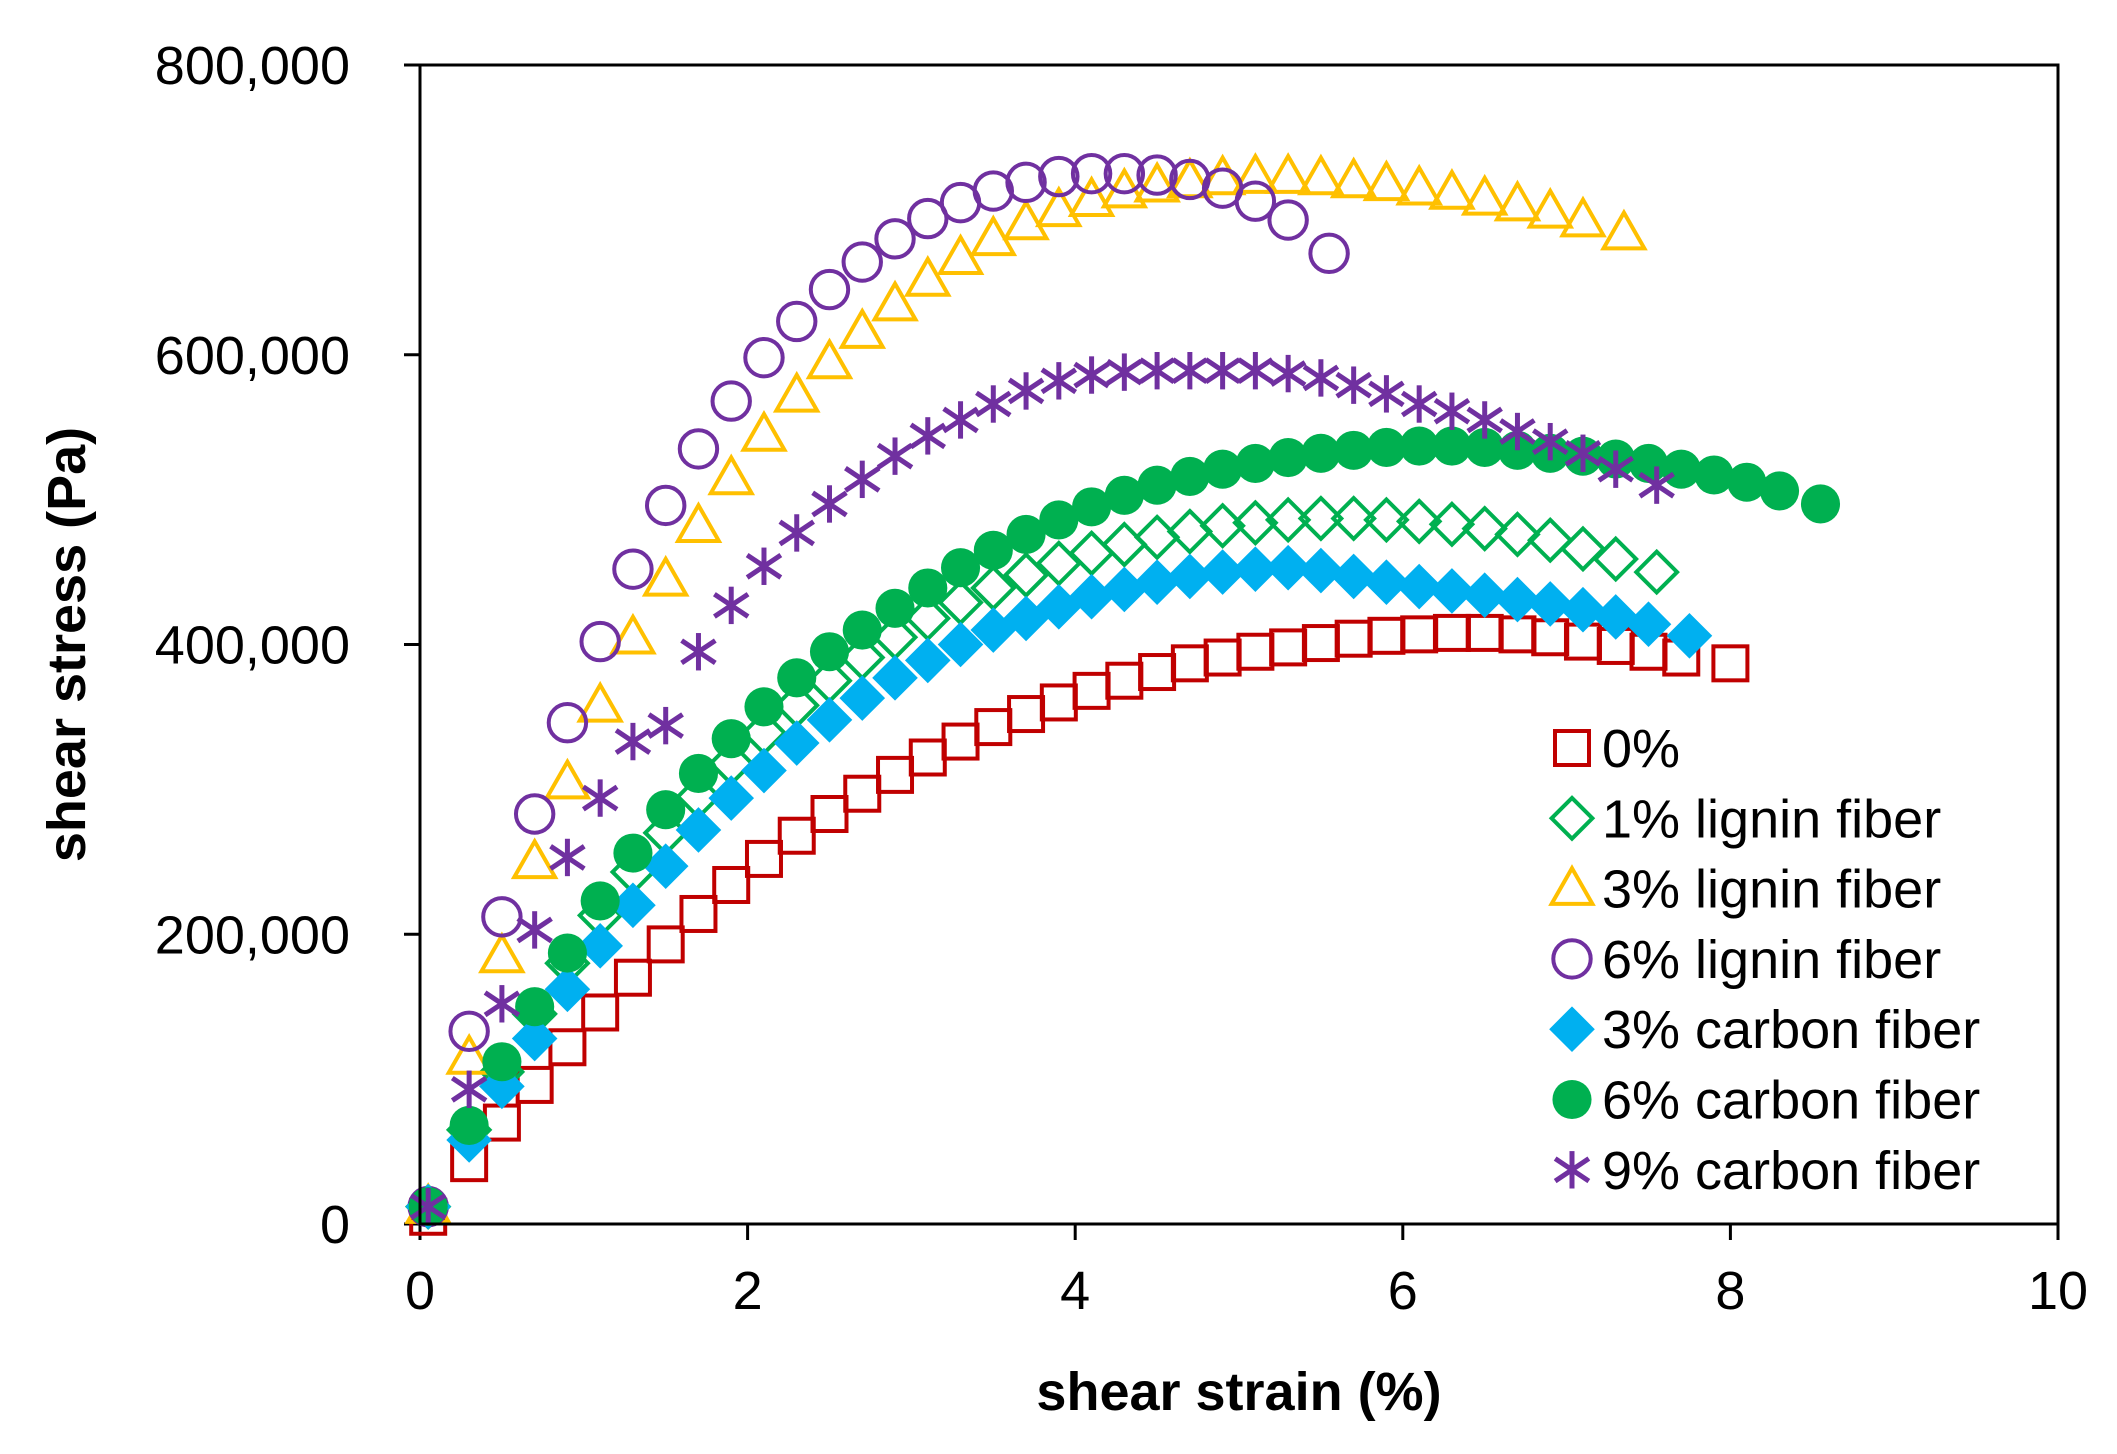  I want to click on legend-item: 6% lignin fiber, so click(1746, 960).